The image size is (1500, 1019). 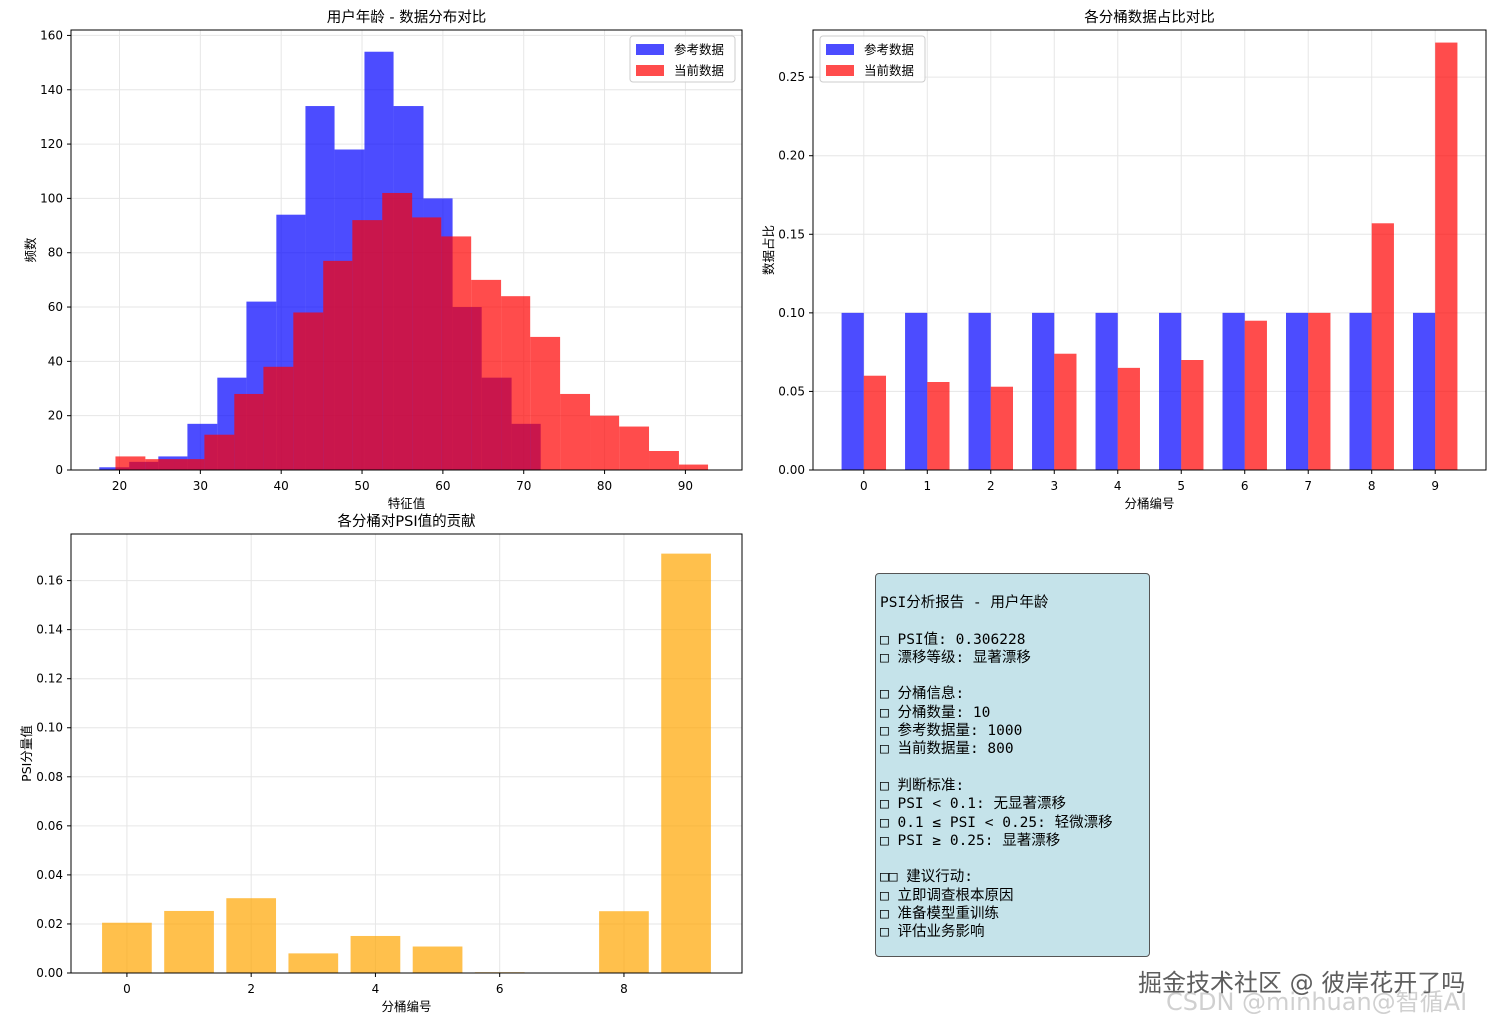 I want to click on ax1-xtick-label: 30, so click(x=200, y=486).